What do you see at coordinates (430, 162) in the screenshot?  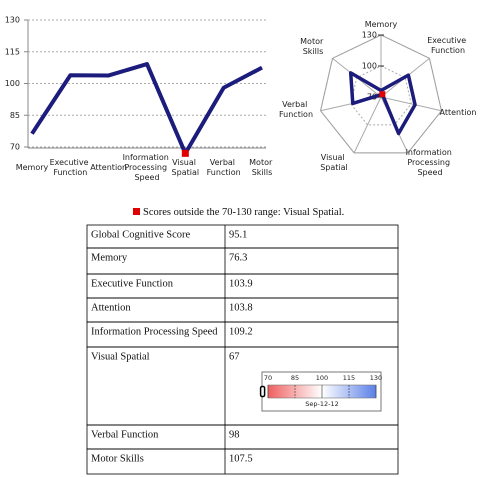 I see `axis-label: Information Processing Speed` at bounding box center [430, 162].